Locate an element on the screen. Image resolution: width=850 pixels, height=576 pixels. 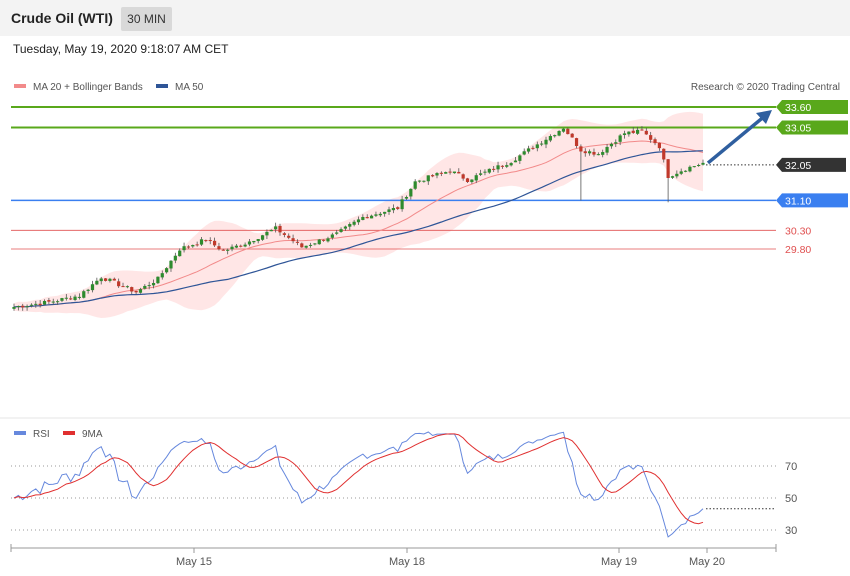
timeframe-badge: 30 MIN is located at coordinates (146, 19).